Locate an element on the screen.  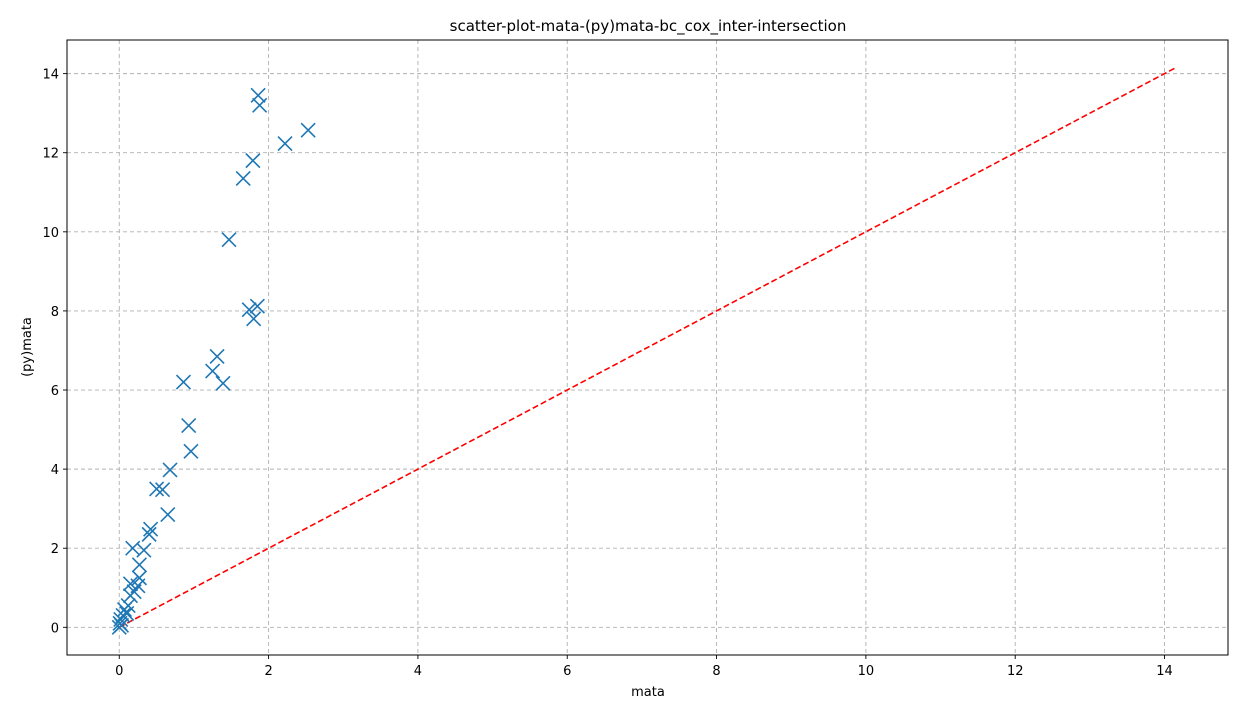
x-tick-label: 10 is located at coordinates (866, 671).